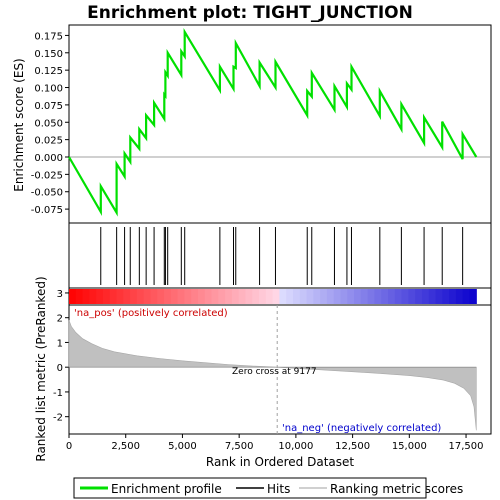 The width and height of the screenshot is (500, 500). What do you see at coordinates (48, 158) in the screenshot?
I see `es-y-tick-label: 0.000` at bounding box center [48, 158].